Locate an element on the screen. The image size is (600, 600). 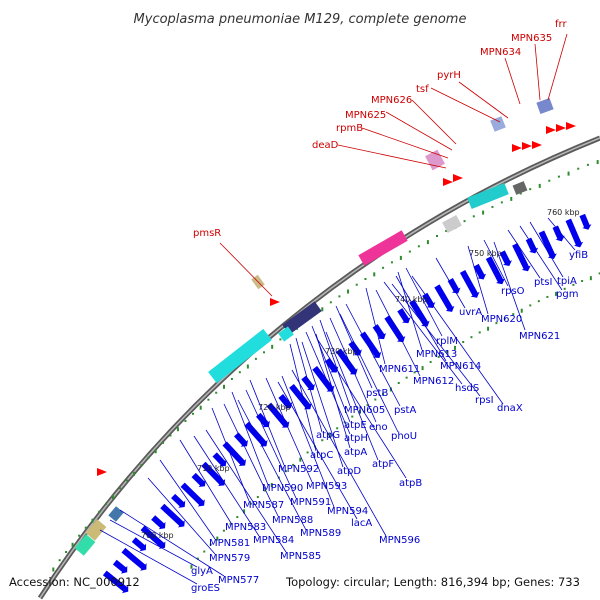
gene-label-pmsR: pmsR is located at coordinates (207, 233).